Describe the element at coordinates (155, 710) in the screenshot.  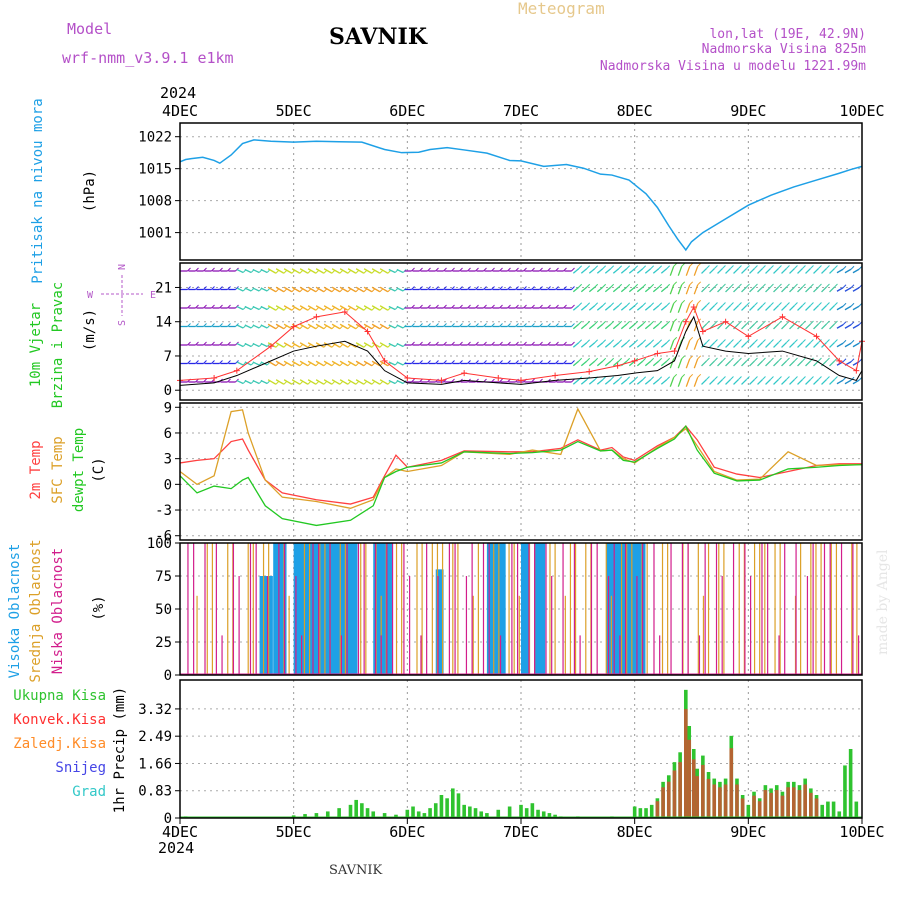
I see `y-tick-label: 3.32` at that location.